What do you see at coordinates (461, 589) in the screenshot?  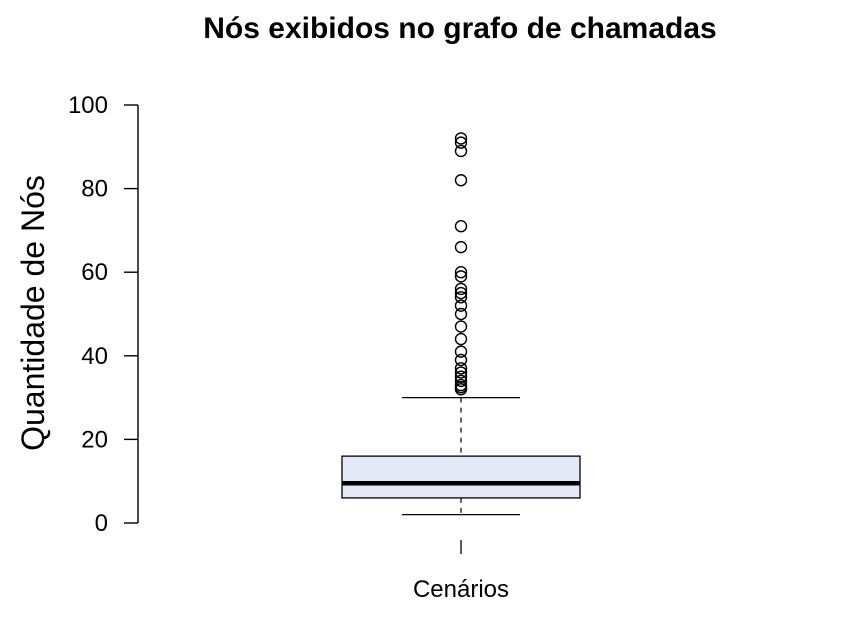 I see `x-axis-label: Cenários` at bounding box center [461, 589].